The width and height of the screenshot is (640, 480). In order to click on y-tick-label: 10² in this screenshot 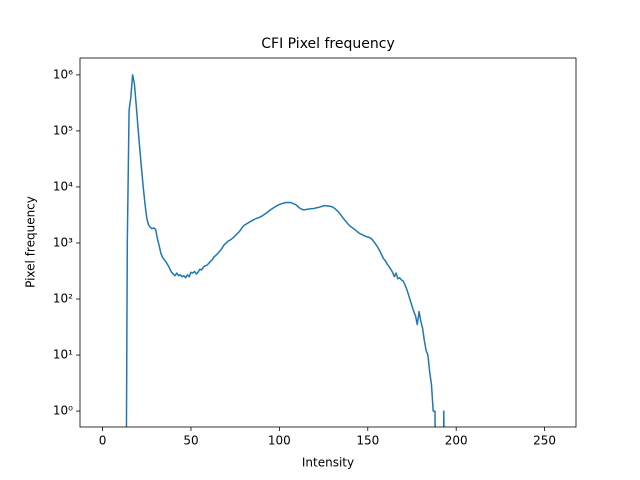, I will do `click(63, 299)`.